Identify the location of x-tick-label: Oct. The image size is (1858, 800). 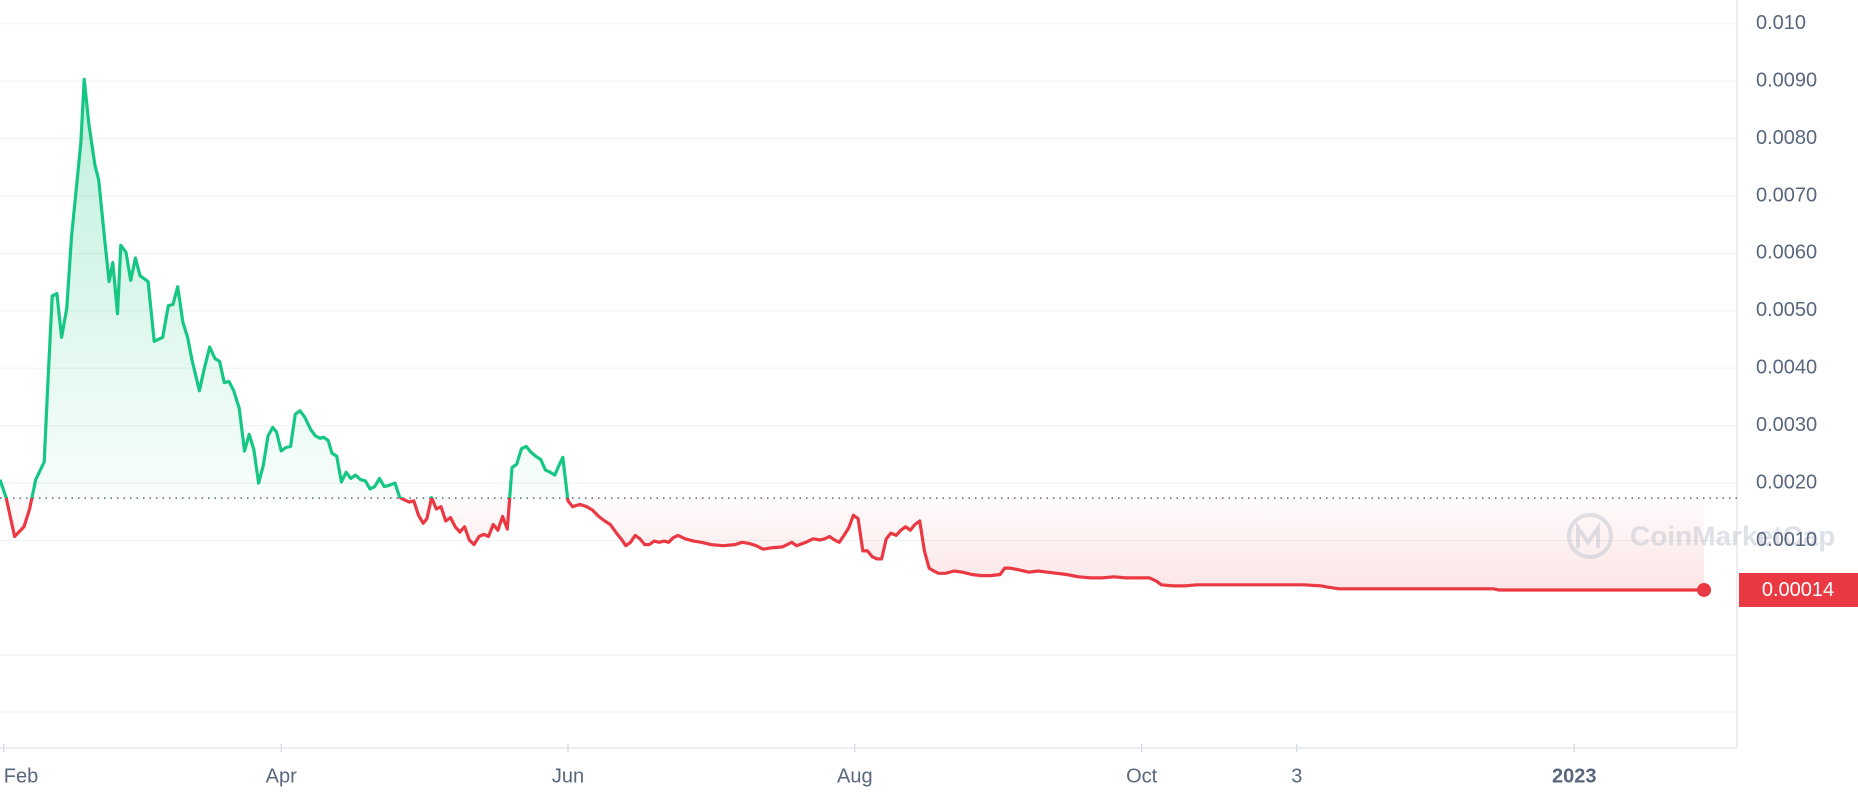
(1142, 776).